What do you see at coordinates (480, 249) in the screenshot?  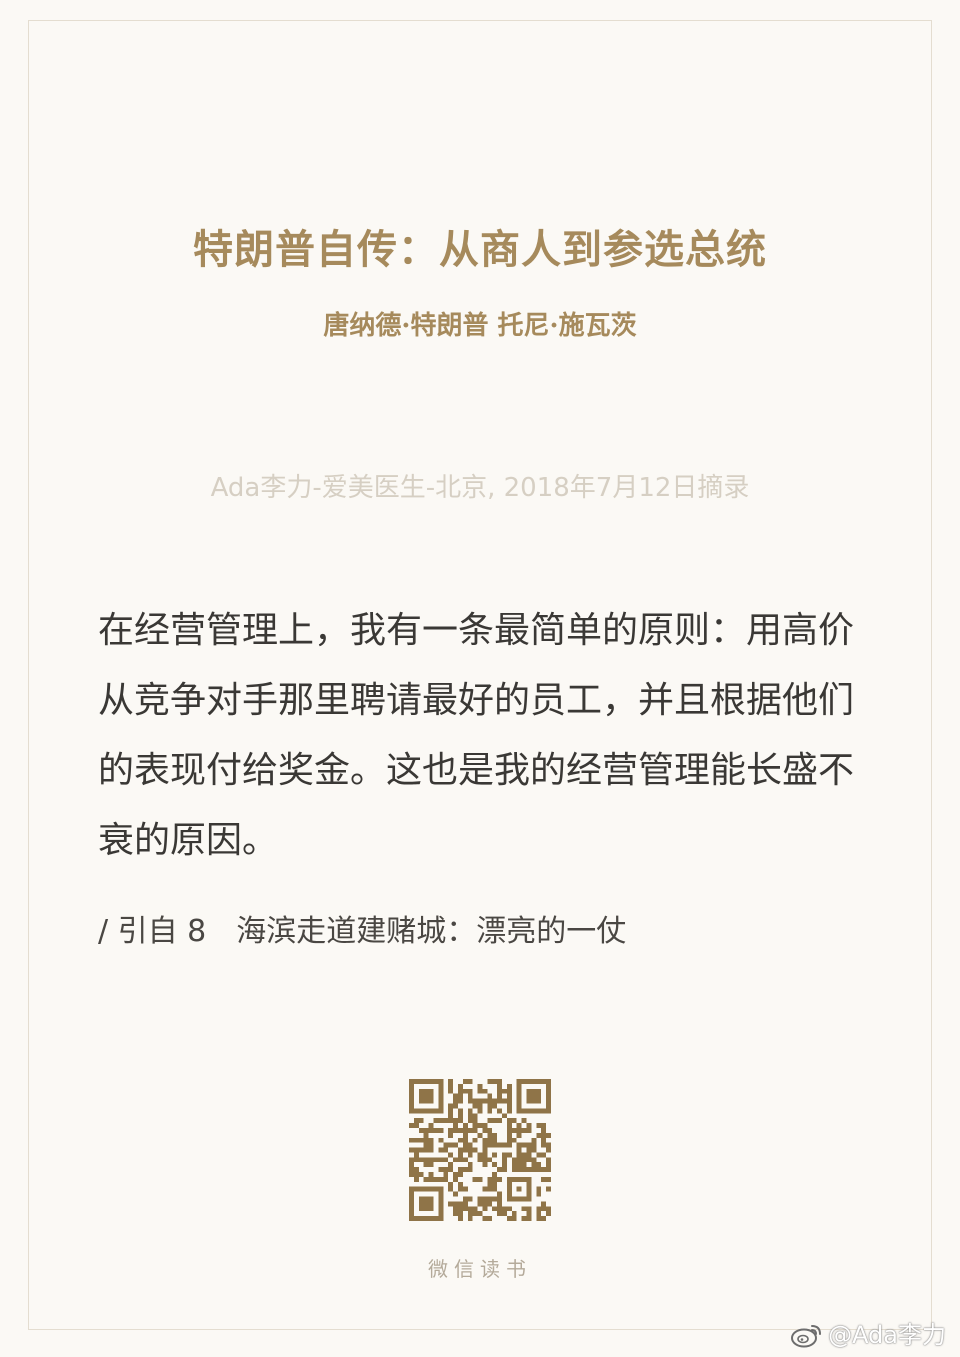 I see `book-title: 特朗普自传：从商人到参选总统` at bounding box center [480, 249].